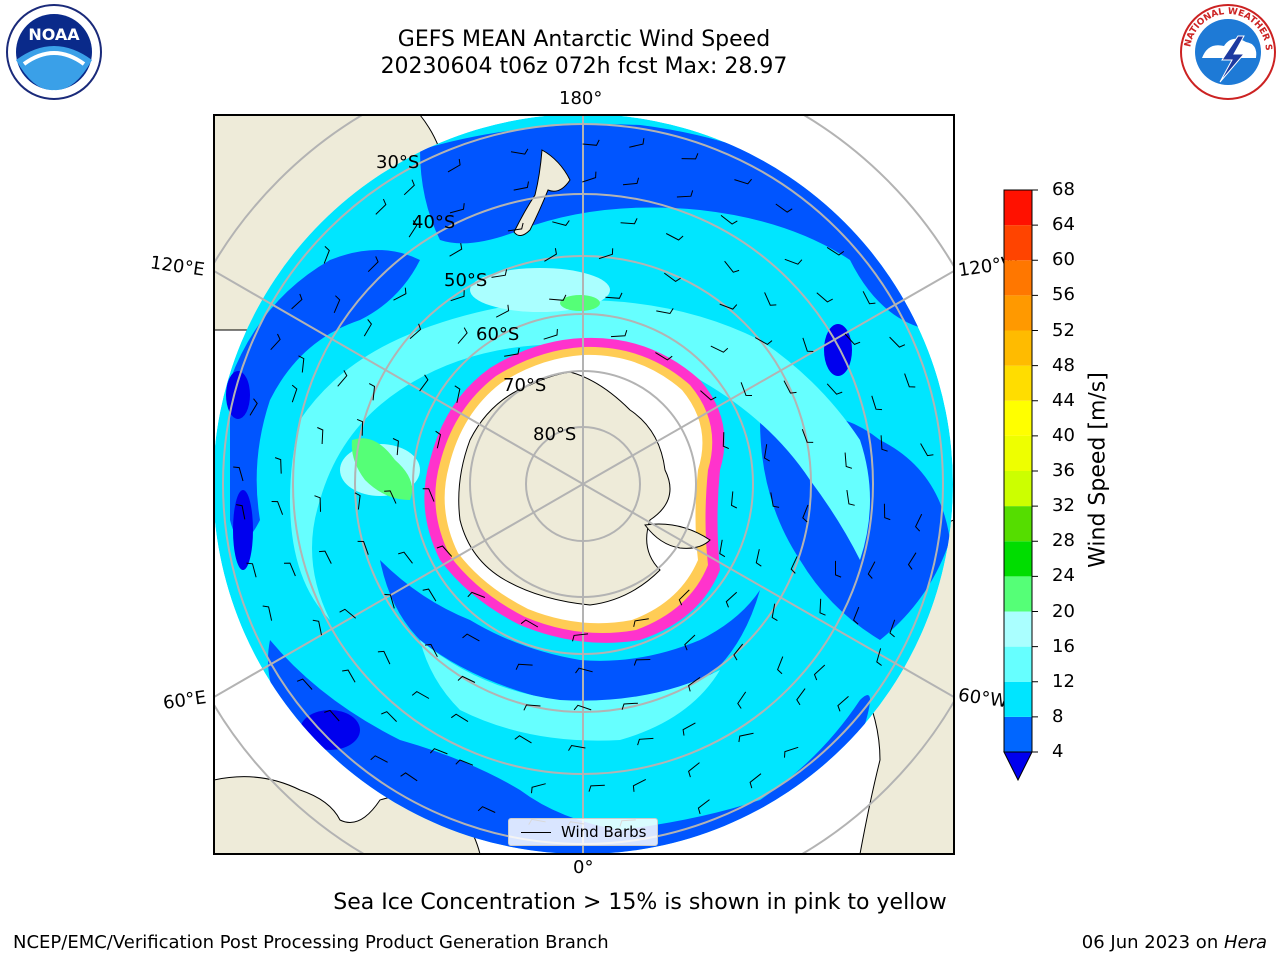 Image resolution: width=1280 pixels, height=960 pixels. Describe the element at coordinates (1063, 330) in the screenshot. I see `colorbar-tick-label: 52` at that location.